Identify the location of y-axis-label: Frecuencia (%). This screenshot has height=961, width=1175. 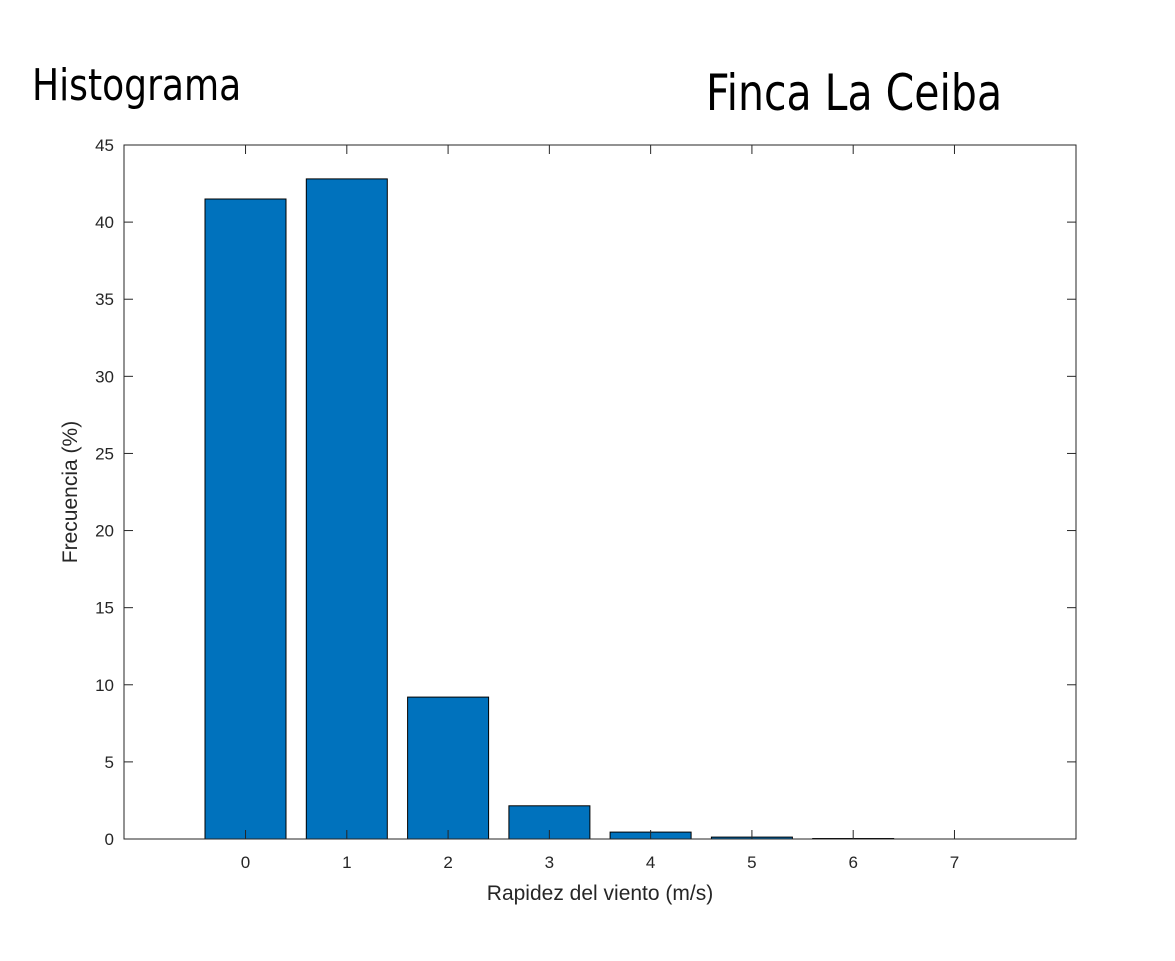
(70, 492).